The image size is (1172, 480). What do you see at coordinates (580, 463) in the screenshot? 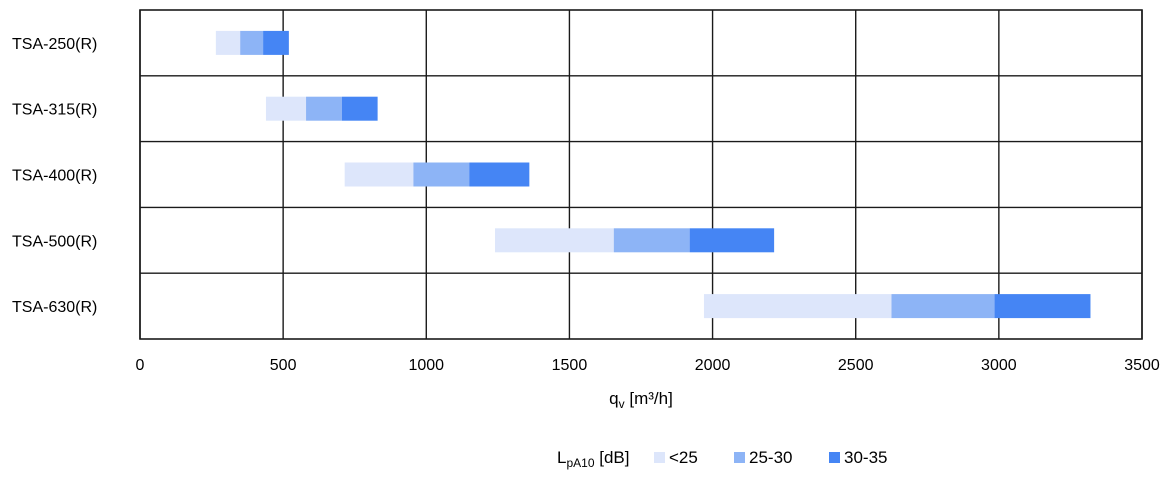
I see `legend-title-sub: pA10` at bounding box center [580, 463].